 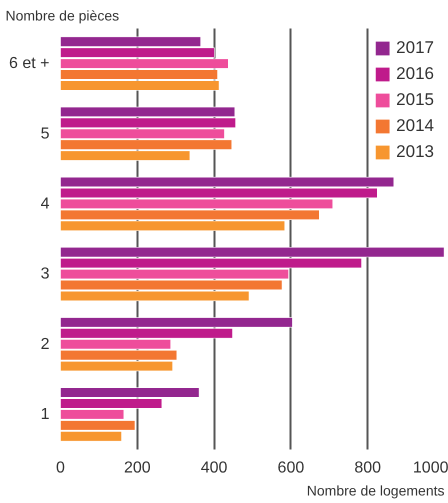 What do you see at coordinates (415, 152) in the screenshot?
I see `legend-label: 2013` at bounding box center [415, 152].